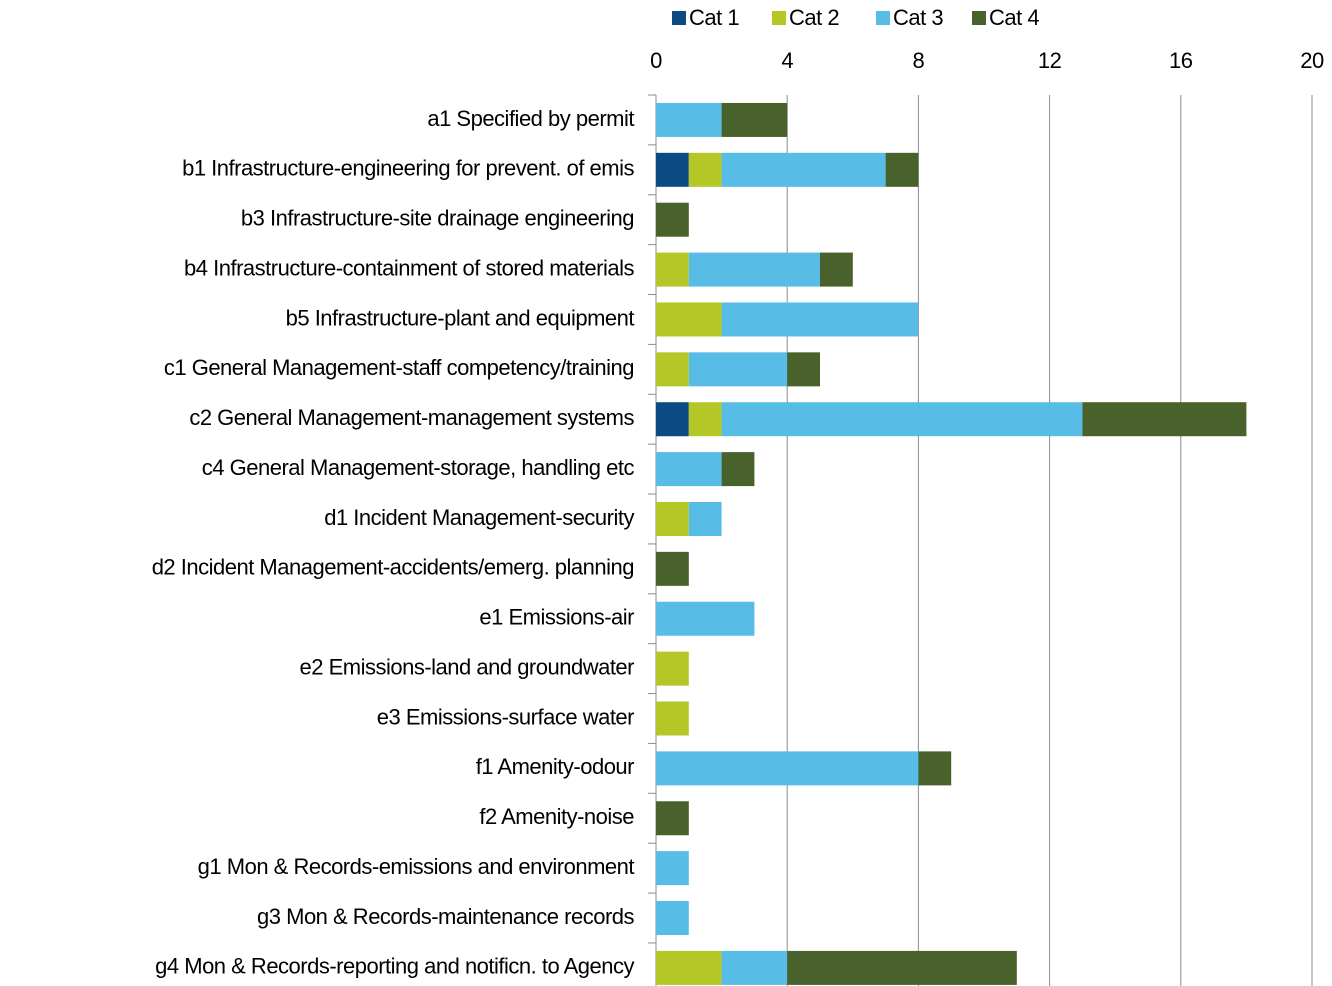  I want to click on legend-label: Cat 4, so click(1014, 17).